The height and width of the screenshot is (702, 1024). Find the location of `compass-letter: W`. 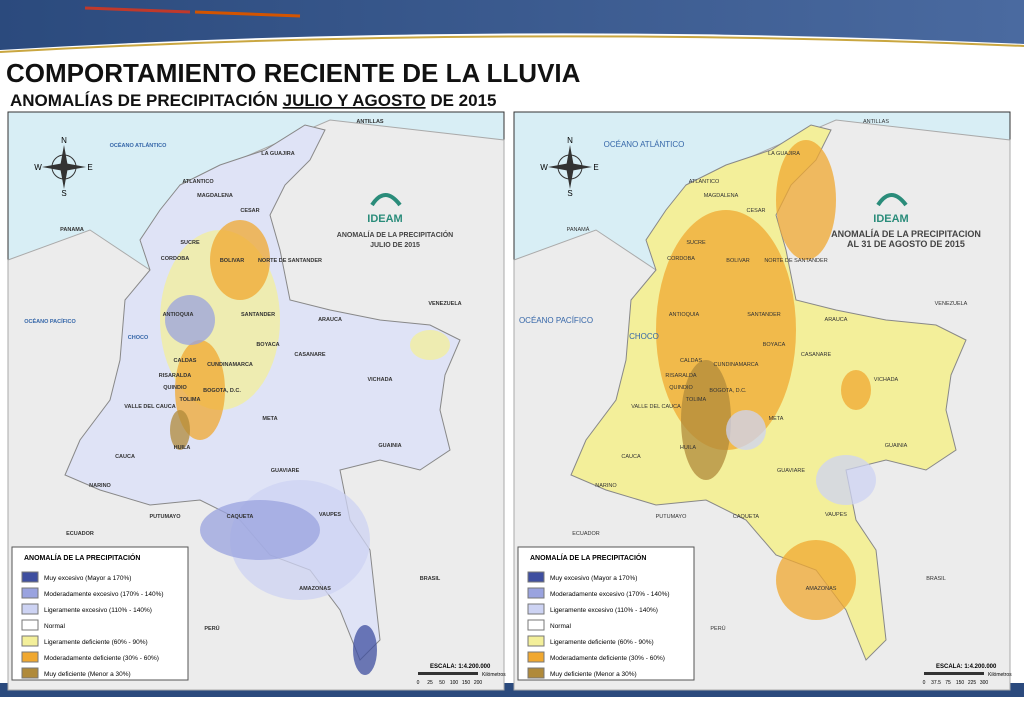

compass-letter: W is located at coordinates (544, 167).